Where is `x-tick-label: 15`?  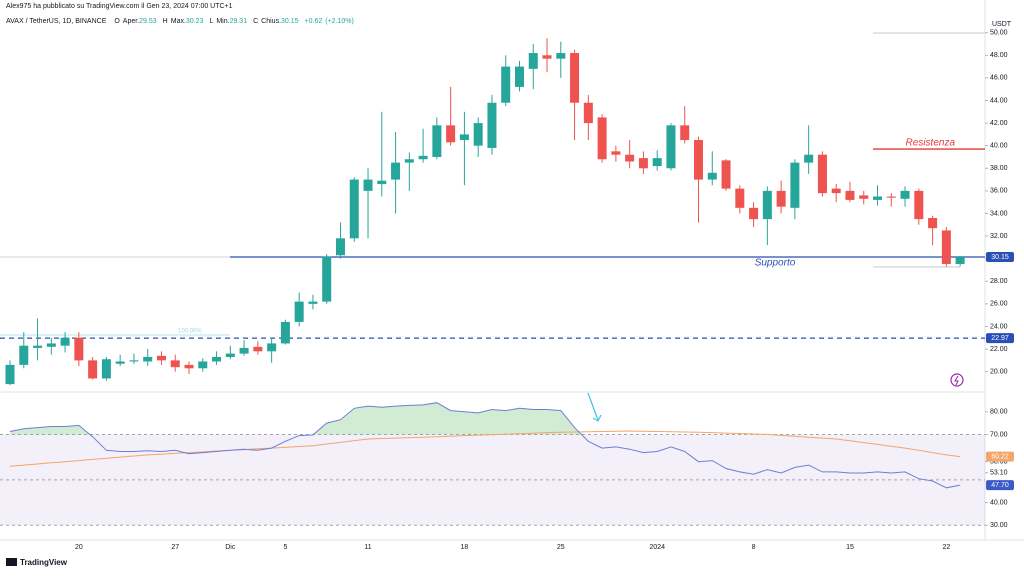
x-tick-label: 15 is located at coordinates (850, 547).